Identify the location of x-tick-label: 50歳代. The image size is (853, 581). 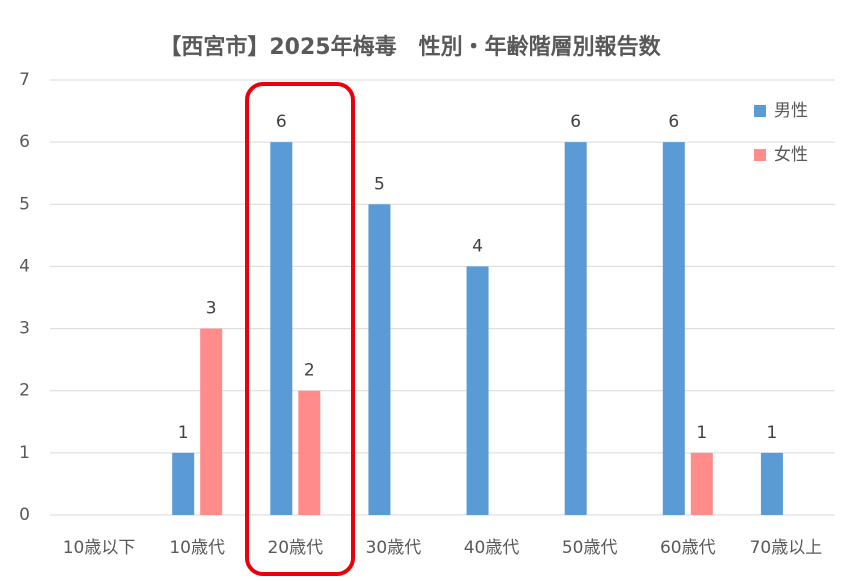
(590, 548).